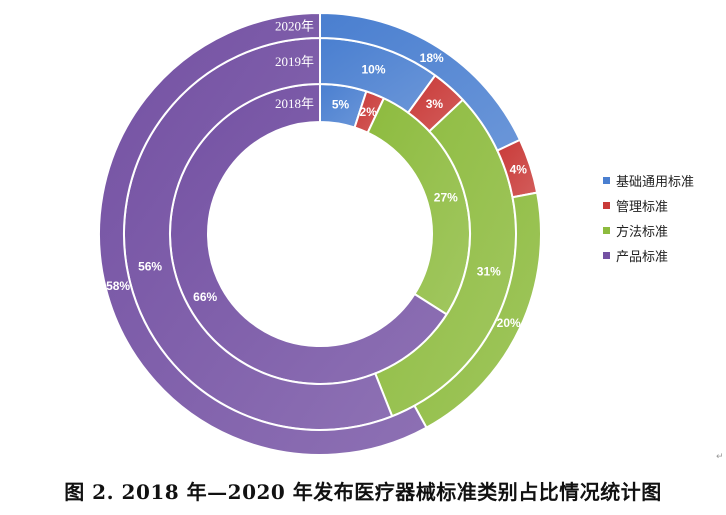  Describe the element at coordinates (519, 170) in the screenshot. I see `label-2020-management: 4%` at that location.